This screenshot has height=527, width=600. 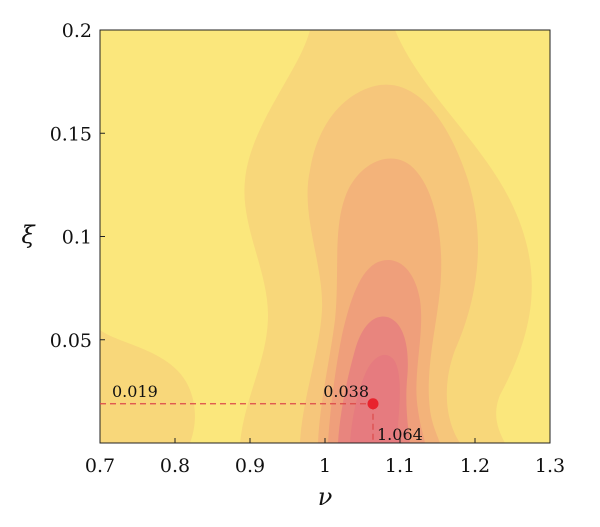 What do you see at coordinates (400, 434) in the screenshot?
I see `annotation-x-value: 1.064` at bounding box center [400, 434].